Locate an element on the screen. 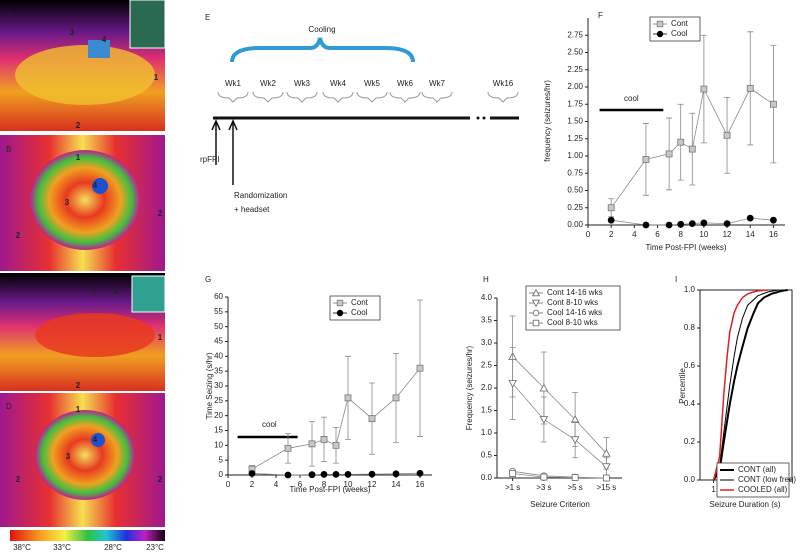  y-axis-label: Frequency (seizures/hr) is located at coordinates (469, 387).